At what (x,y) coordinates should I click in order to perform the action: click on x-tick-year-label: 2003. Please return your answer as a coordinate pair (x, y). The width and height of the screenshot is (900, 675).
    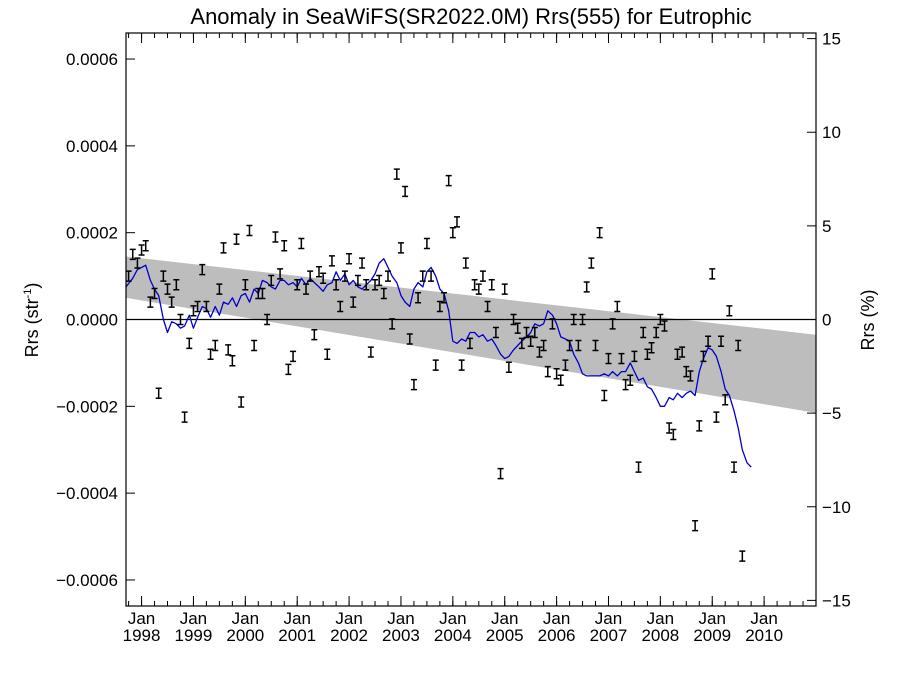
    Looking at the image, I should click on (401, 635).